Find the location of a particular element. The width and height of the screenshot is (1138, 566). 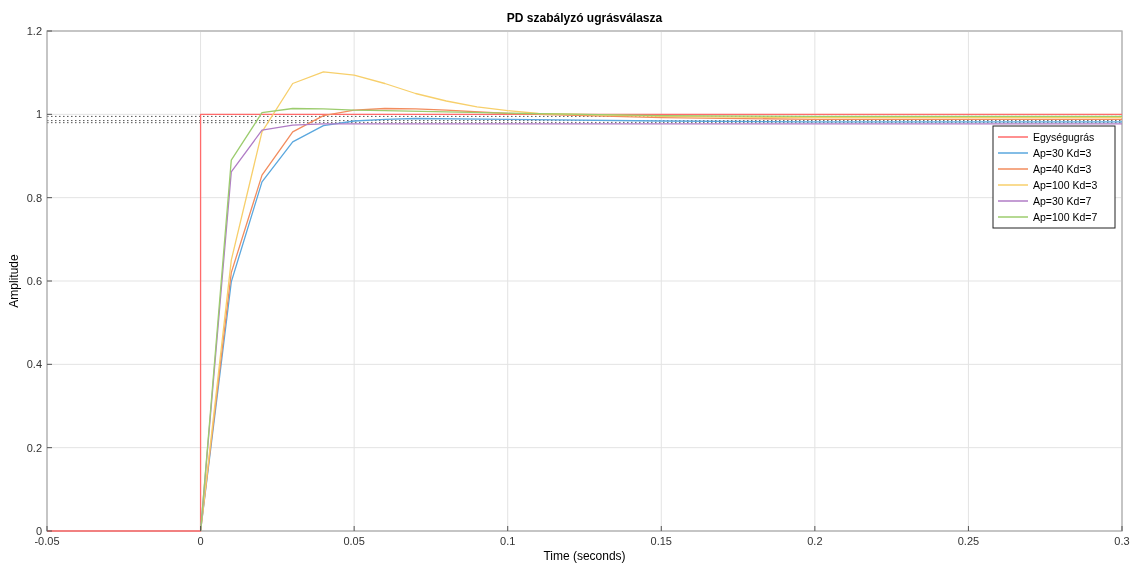

x-axis-title: Time (seconds) is located at coordinates (584, 556).